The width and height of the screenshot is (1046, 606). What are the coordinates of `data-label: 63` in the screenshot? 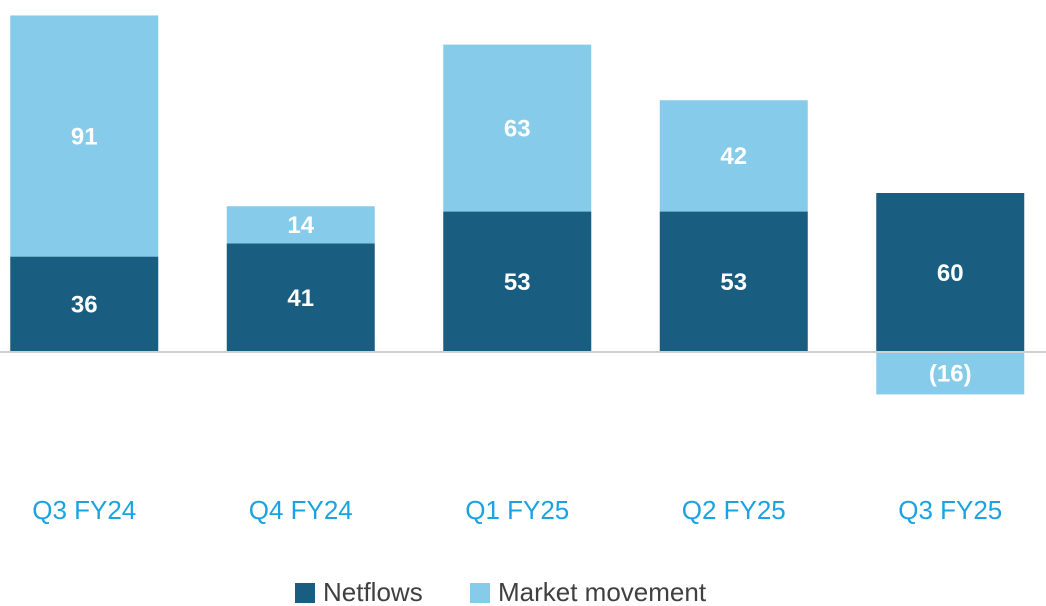 It's located at (517, 128).